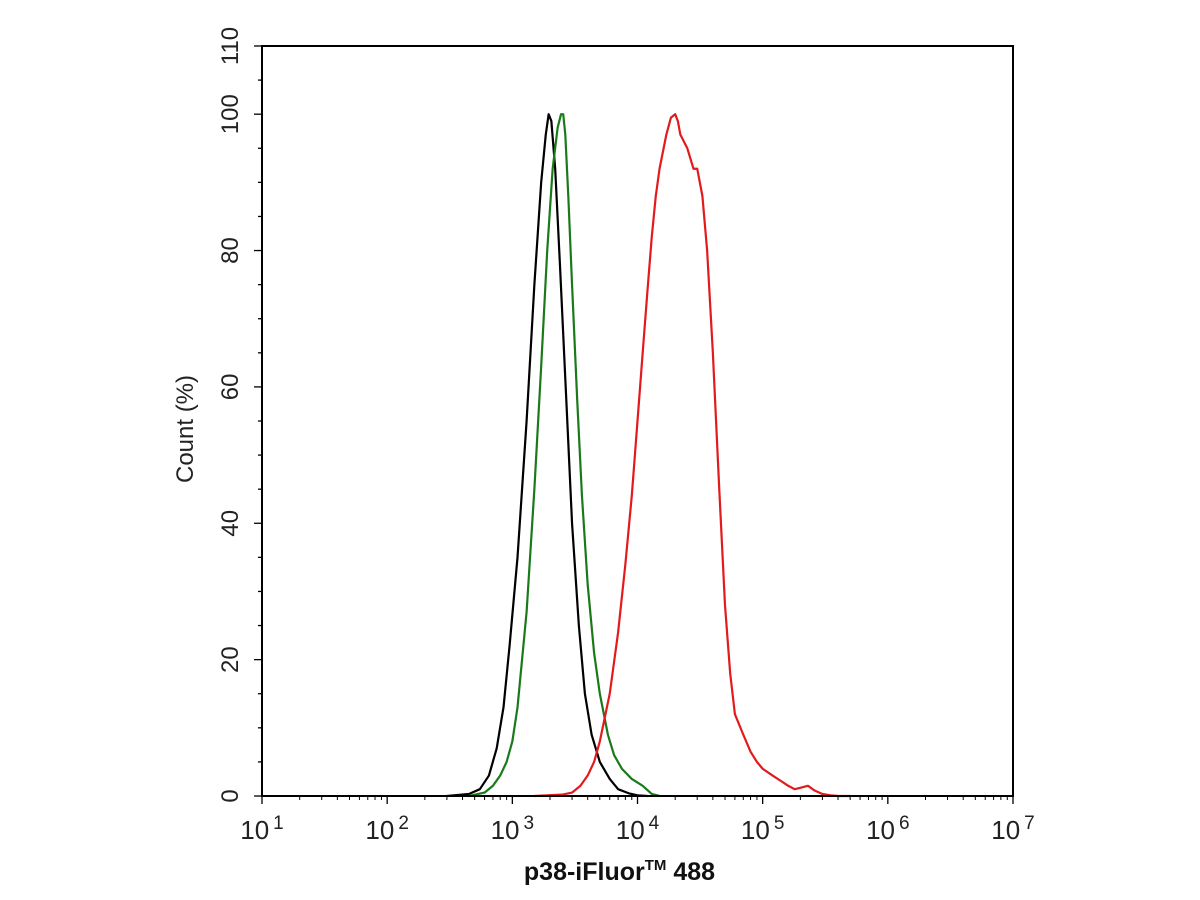  I want to click on y-tick-label: 20, so click(230, 659).